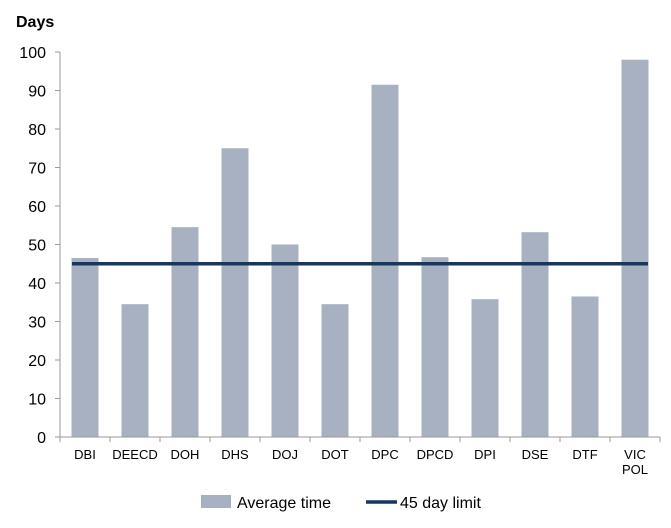 Image resolution: width=671 pixels, height=528 pixels. Describe the element at coordinates (37, 400) in the screenshot. I see `y-tick-label: 10` at that location.